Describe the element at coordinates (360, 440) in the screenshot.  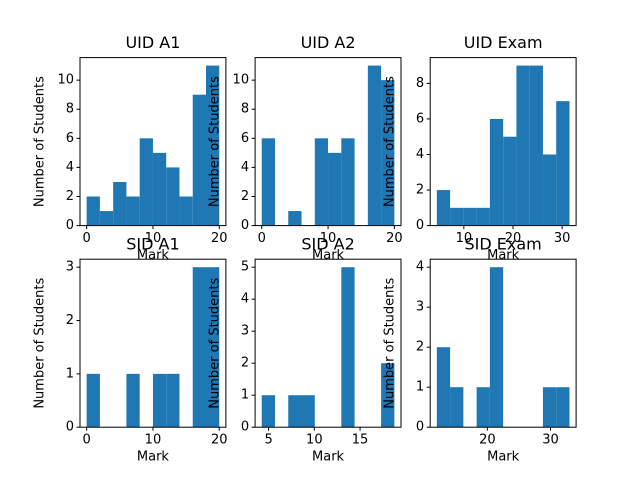
I see `x-tick-label: 15` at that location.